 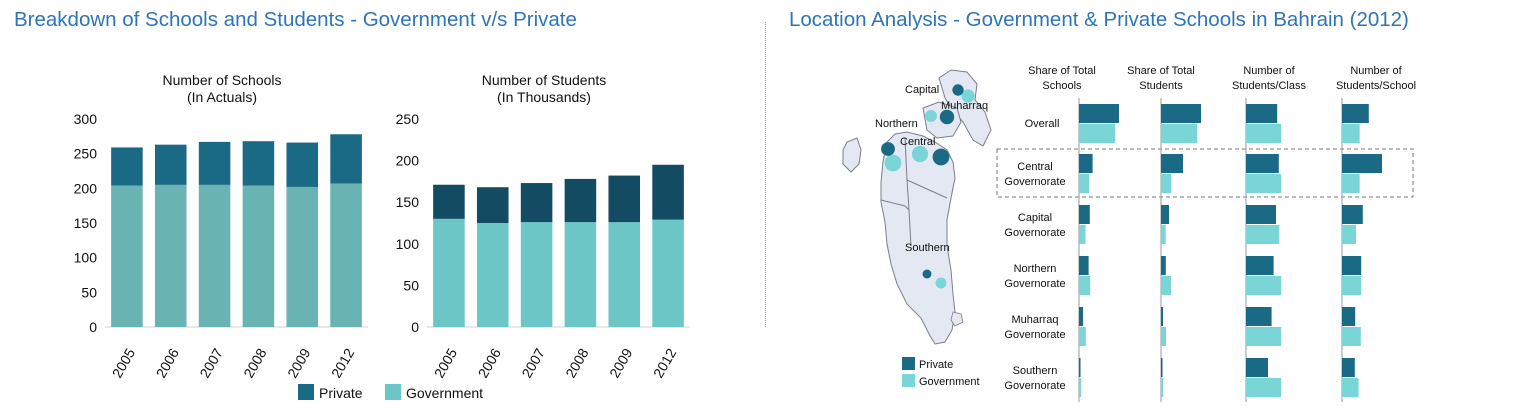 I want to click on row-label: Southern, so click(x=1035, y=371).